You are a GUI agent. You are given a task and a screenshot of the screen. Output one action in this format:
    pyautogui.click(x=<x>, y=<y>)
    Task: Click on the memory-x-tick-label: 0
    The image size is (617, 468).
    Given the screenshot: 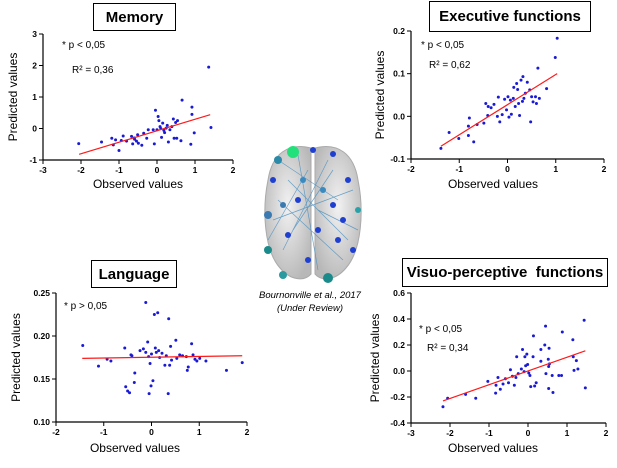 What is the action you would take?
    pyautogui.click(x=157, y=170)
    